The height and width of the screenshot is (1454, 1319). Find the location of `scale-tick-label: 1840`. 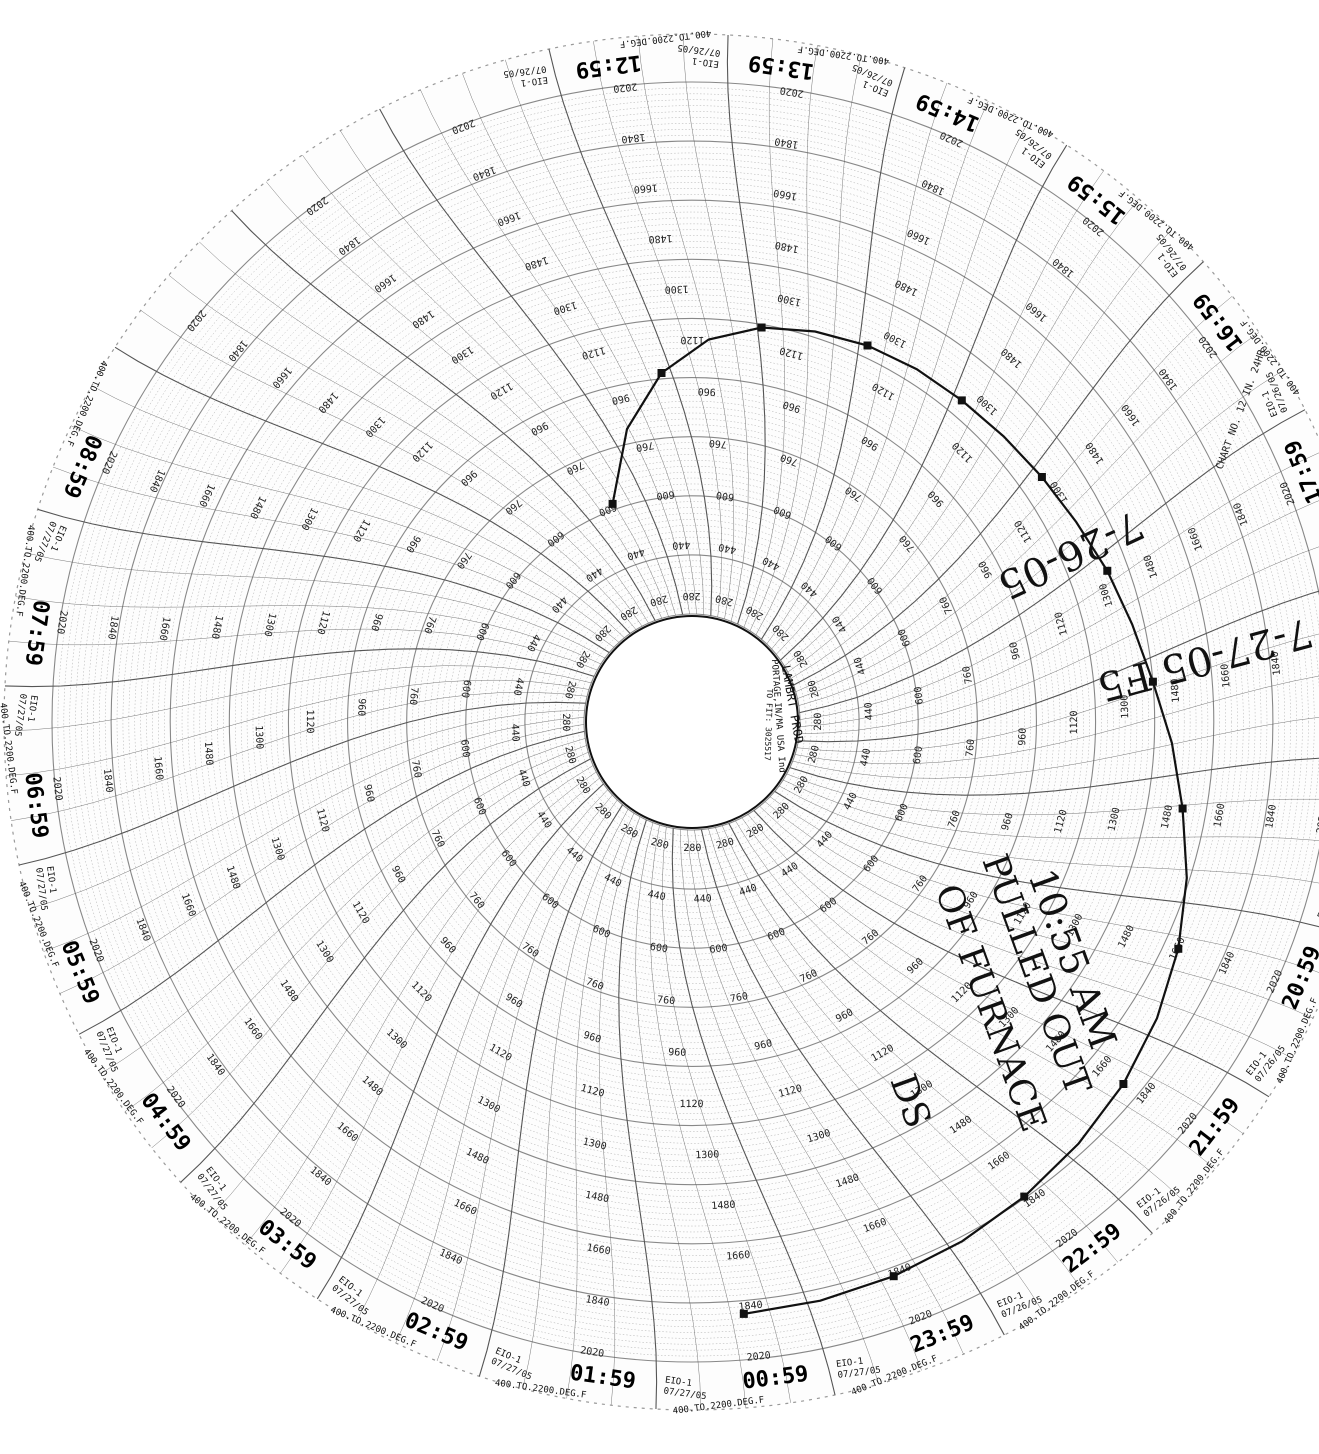

scale-tick-label: 1840 is located at coordinates (1276, 663).